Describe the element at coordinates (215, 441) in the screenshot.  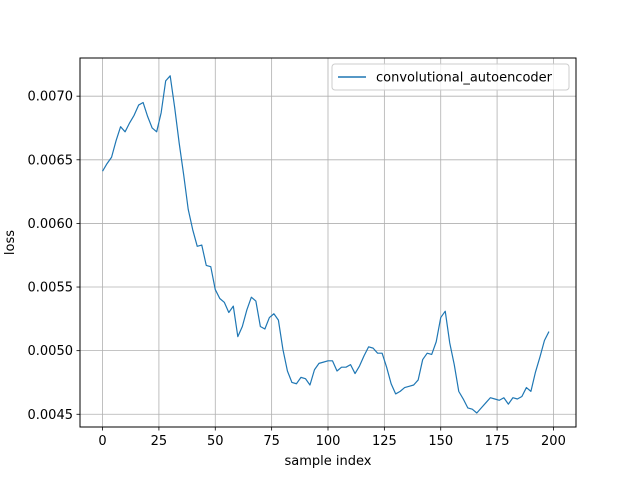
I see `x-tick-label: 50` at that location.